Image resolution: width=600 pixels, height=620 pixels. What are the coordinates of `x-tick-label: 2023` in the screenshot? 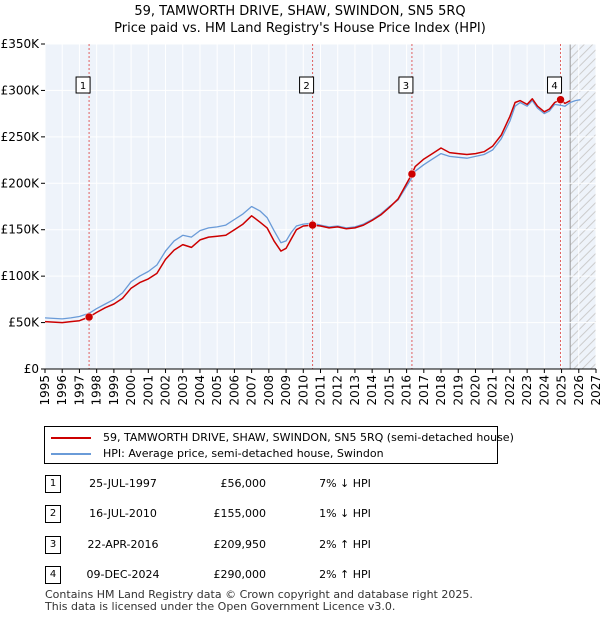 It's located at (527, 390).